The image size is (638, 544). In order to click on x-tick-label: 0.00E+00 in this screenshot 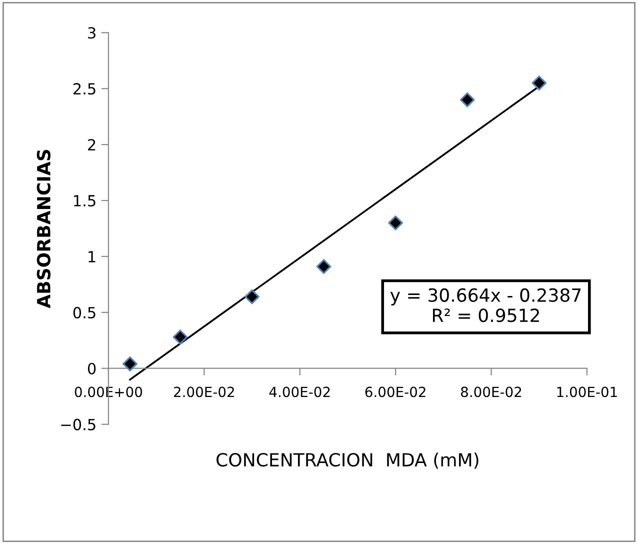, I will do `click(108, 392)`.